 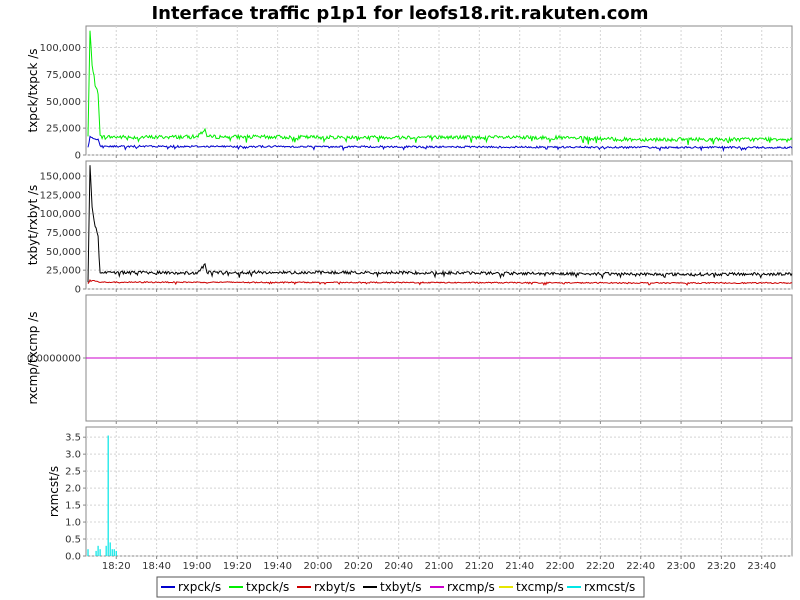 I want to click on x-tick-label: 23:00, so click(x=681, y=566).